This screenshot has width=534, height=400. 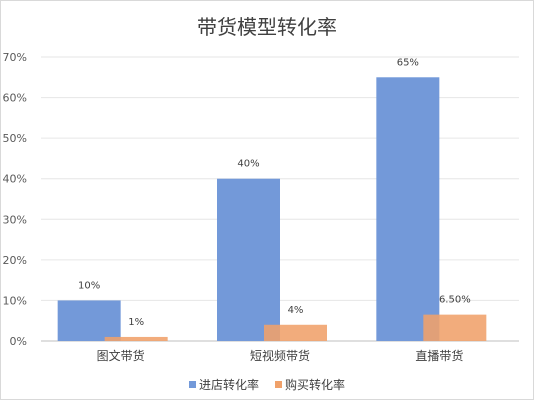 I want to click on data-label: 4%, so click(x=296, y=310).